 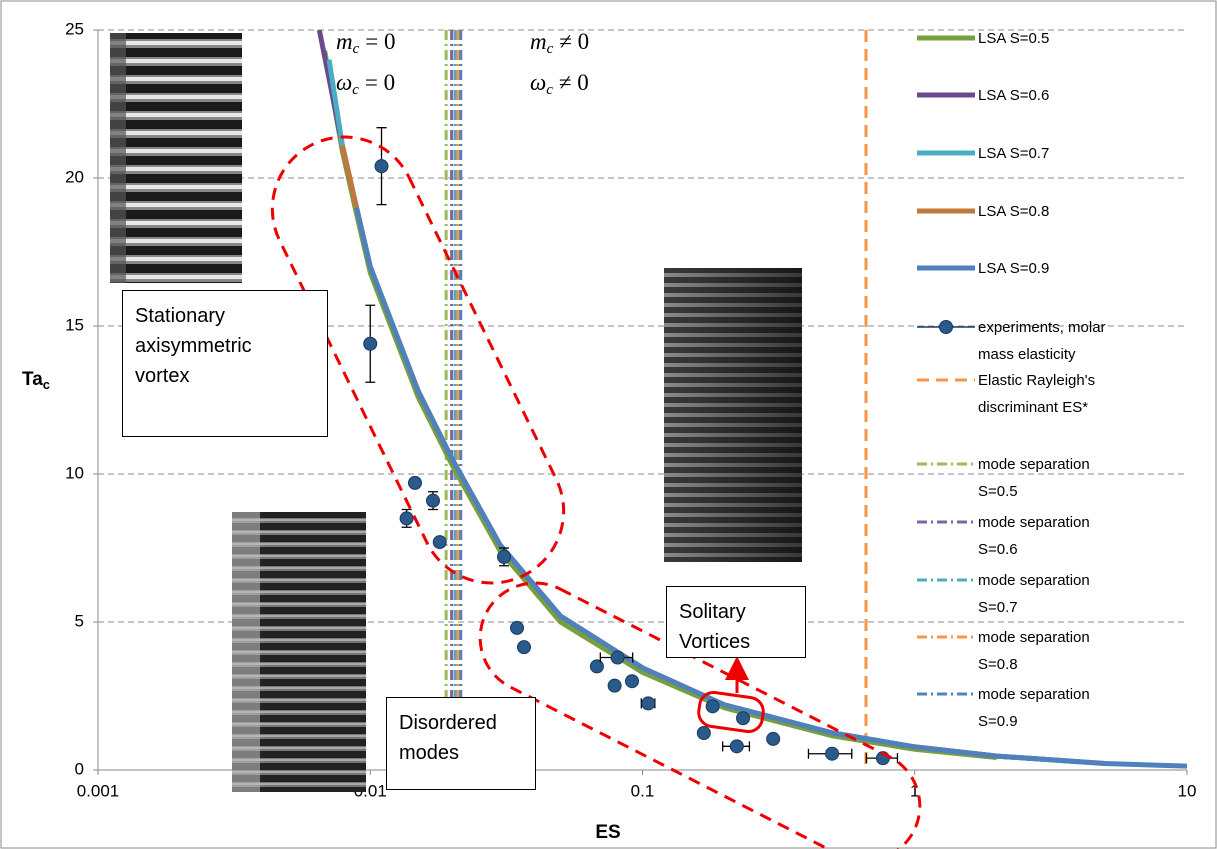 What do you see at coordinates (461, 743) in the screenshot?
I see `annotation-box: Disordered modes` at bounding box center [461, 743].